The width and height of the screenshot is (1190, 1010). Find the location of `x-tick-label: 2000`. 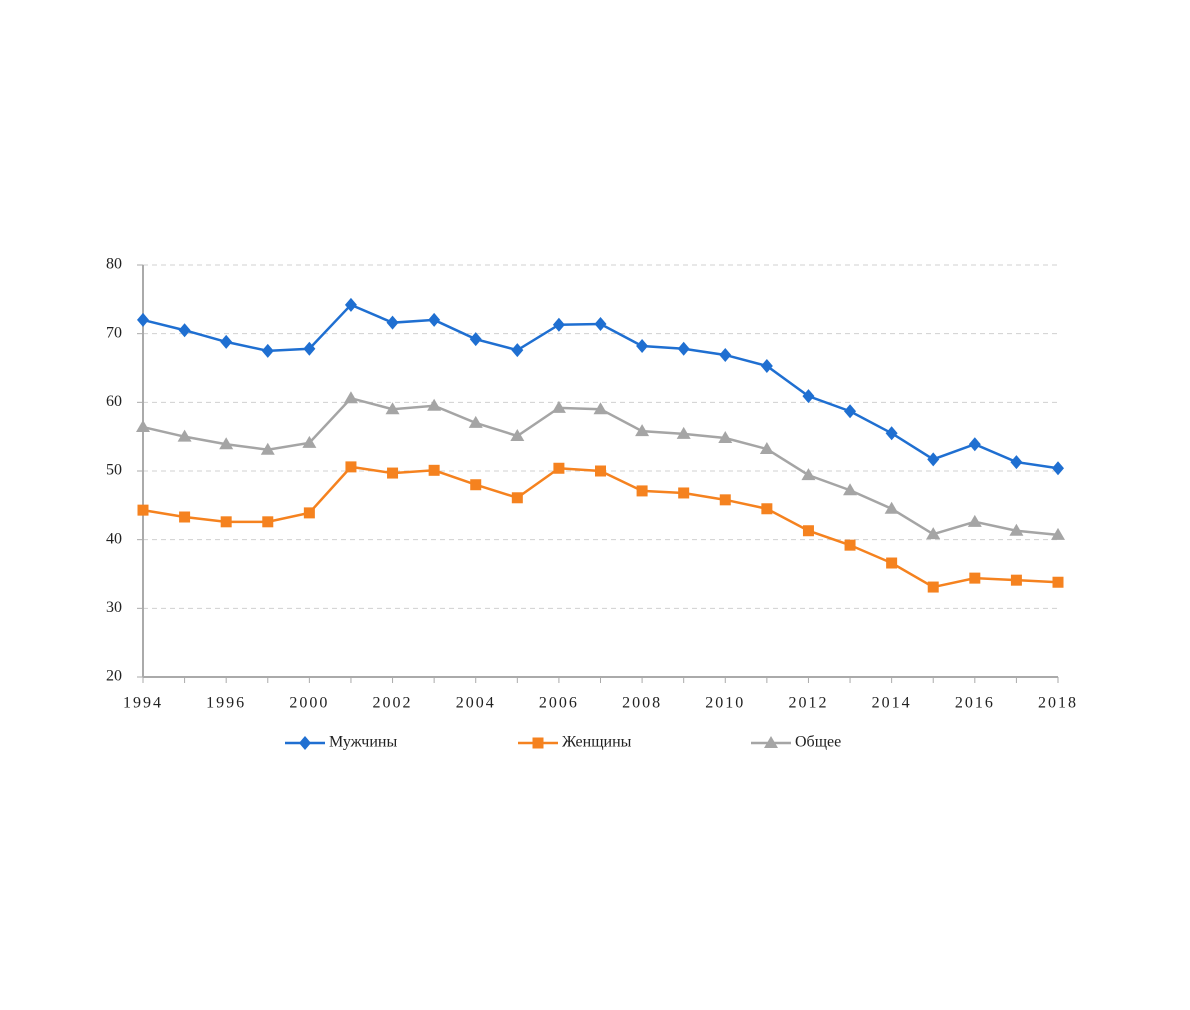

x-tick-label: 2000 is located at coordinates (309, 703).